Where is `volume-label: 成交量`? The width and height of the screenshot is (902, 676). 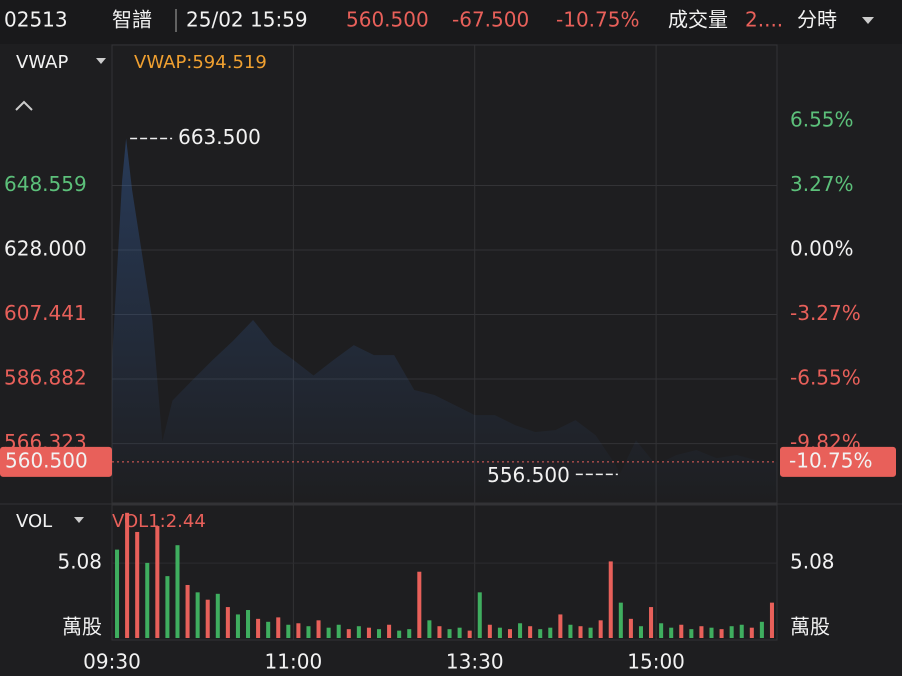
volume-label: 成交量 is located at coordinates (698, 20).